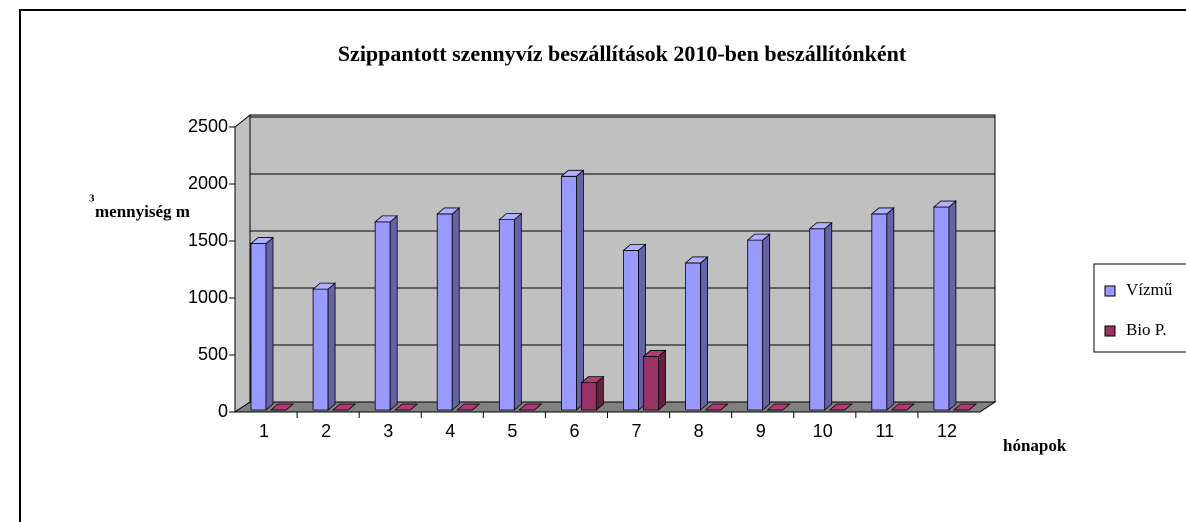 The image size is (1186, 522). What do you see at coordinates (223, 411) in the screenshot?
I see `y-tick-label: 0` at bounding box center [223, 411].